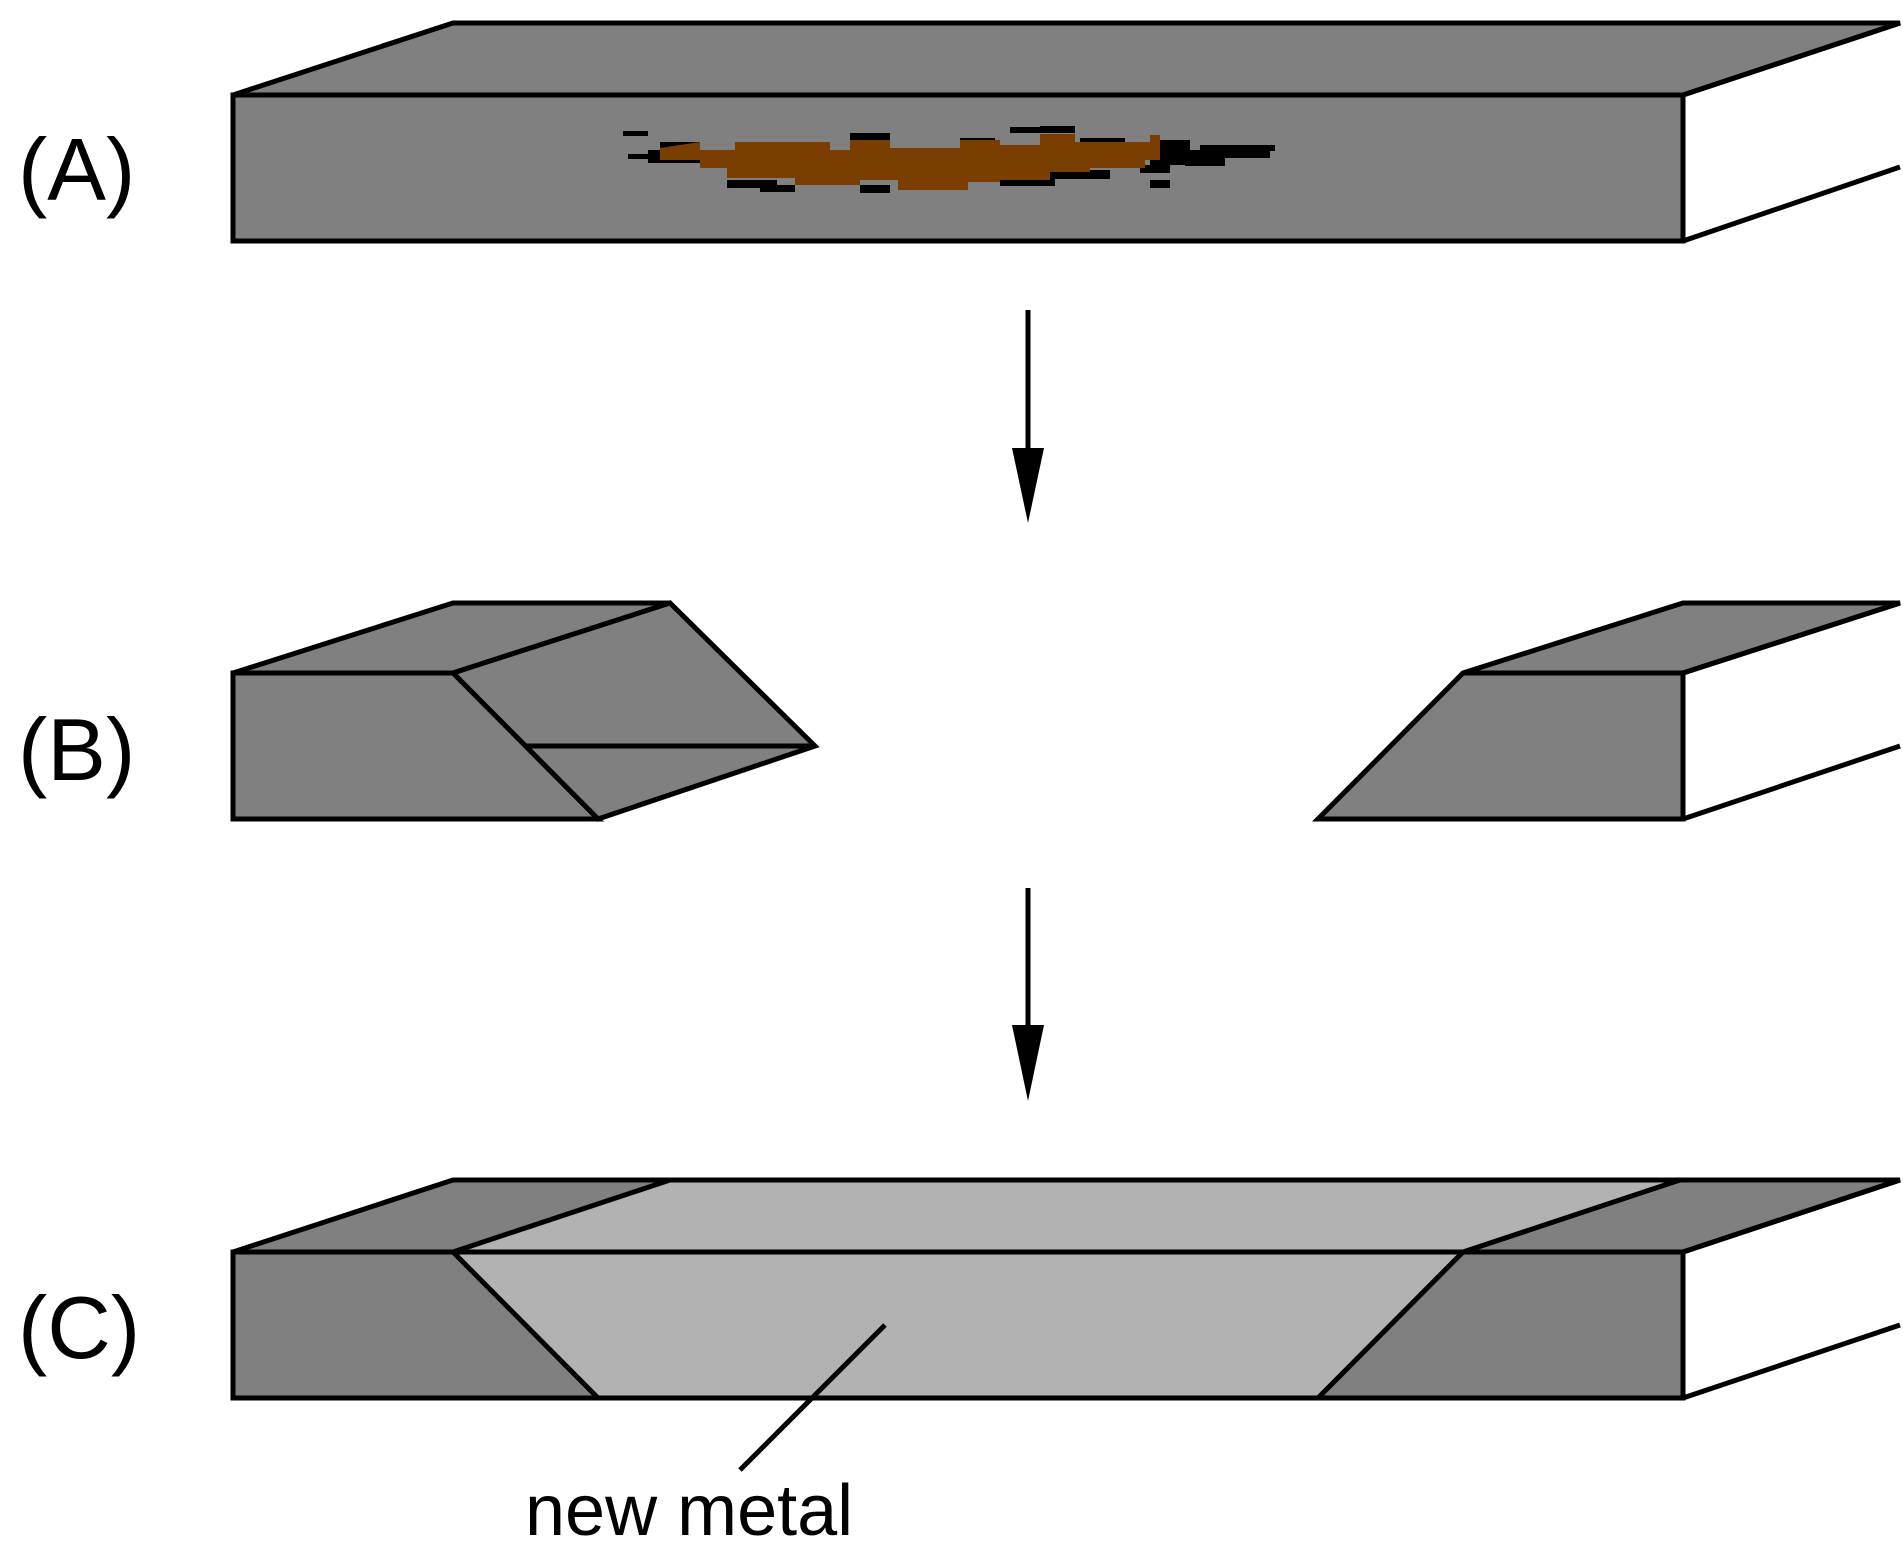 Image resolution: width=1903 pixels, height=1550 pixels. I want to click on arrow-a-to-b, so click(1028, 416).